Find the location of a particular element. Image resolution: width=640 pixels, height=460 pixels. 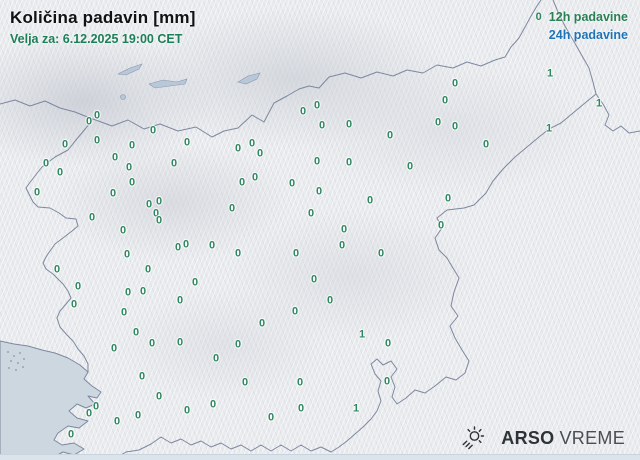

legend-sample-value: 0 is located at coordinates (538, 17).